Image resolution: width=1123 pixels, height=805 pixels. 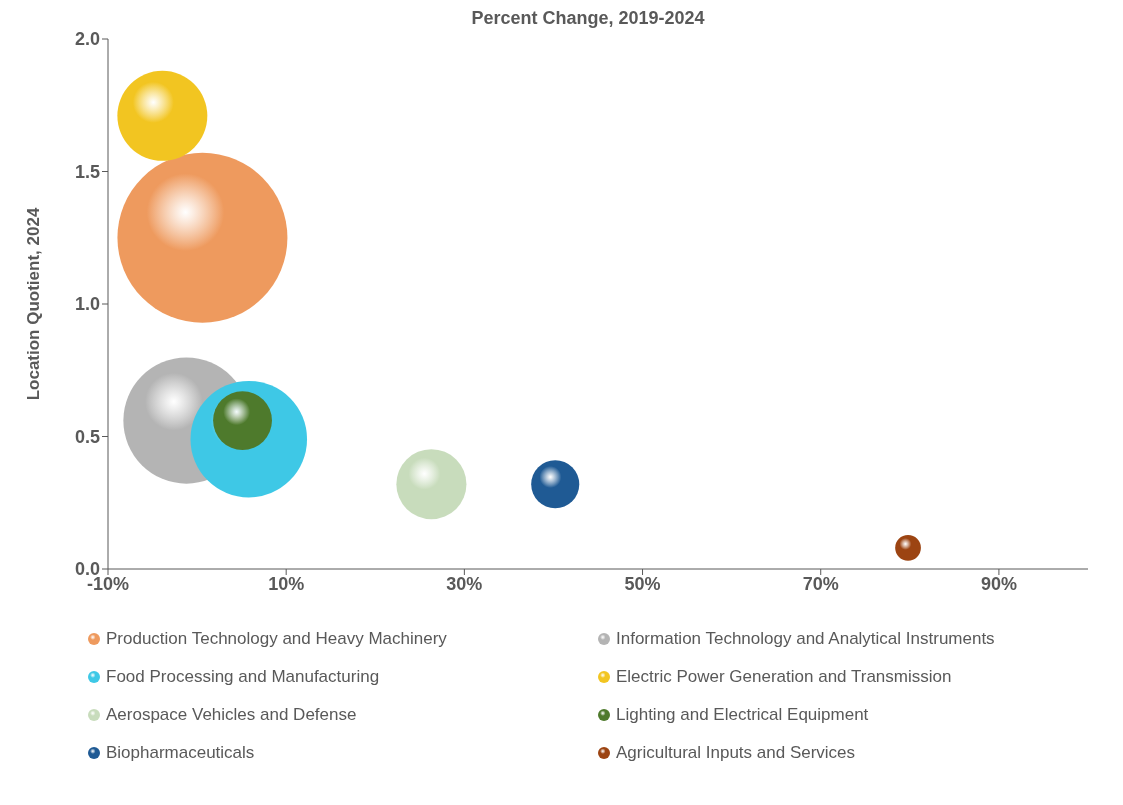 I want to click on legend-label: Biopharmaceuticals, so click(x=180, y=753).